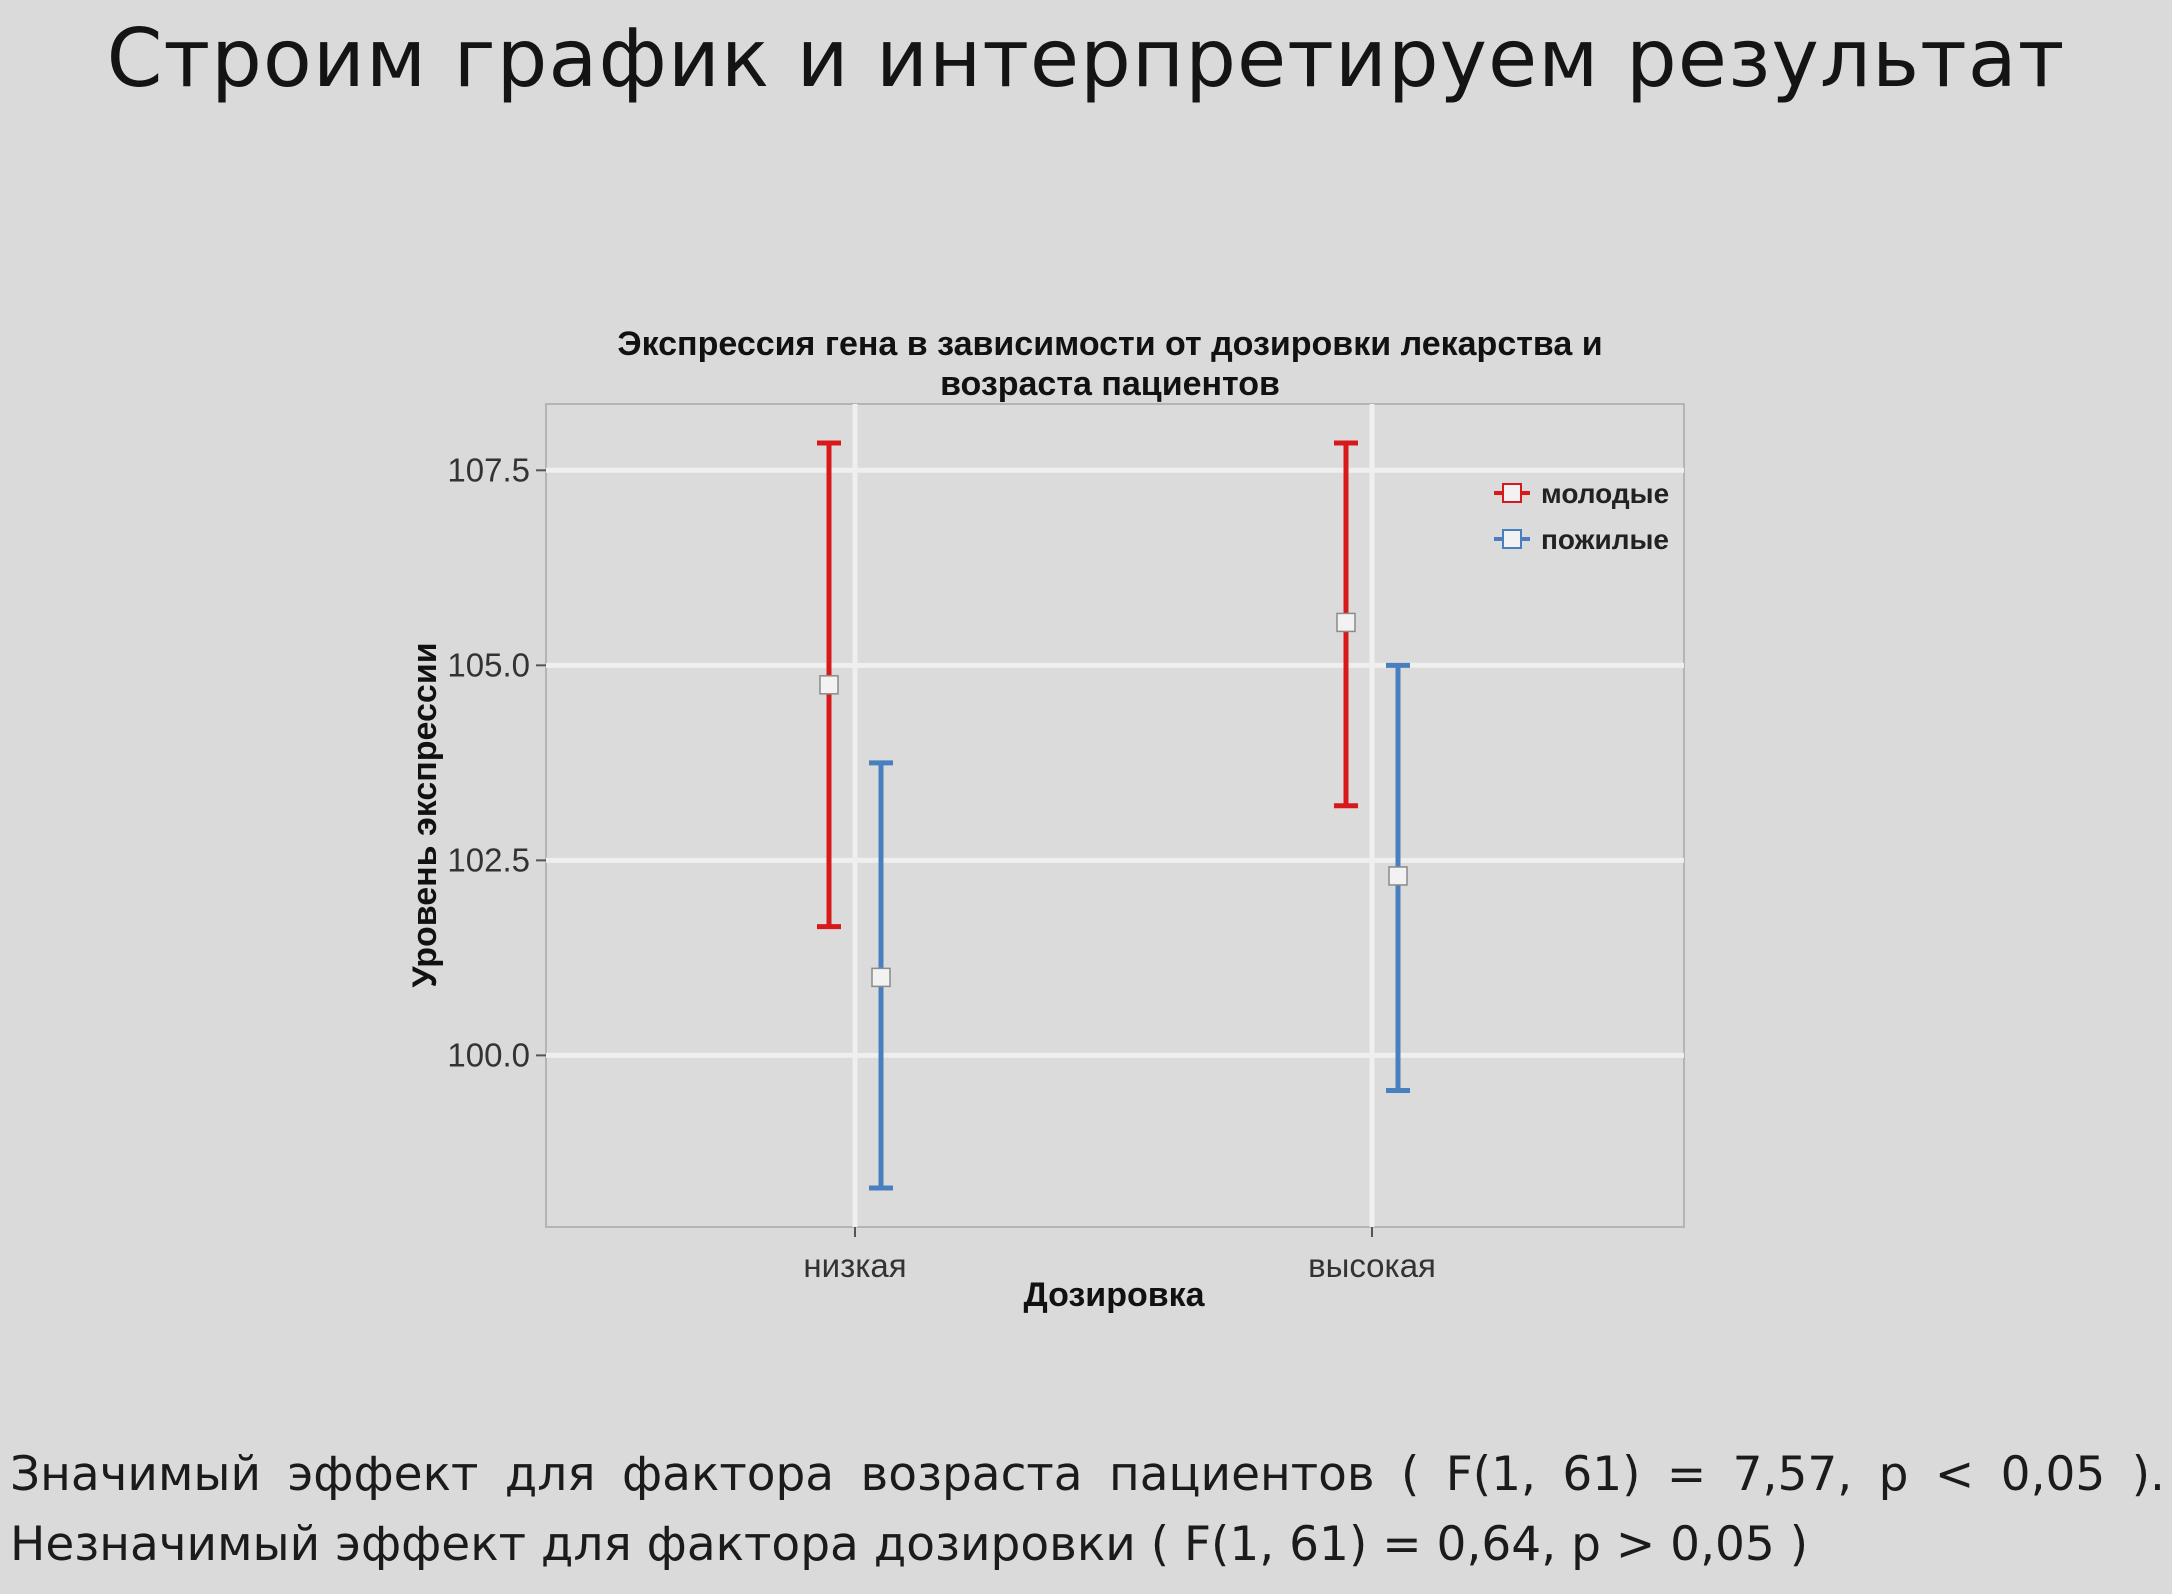 This screenshot has width=2172, height=1594. I want to click on legend-label-1: пожилые, so click(1605, 539).